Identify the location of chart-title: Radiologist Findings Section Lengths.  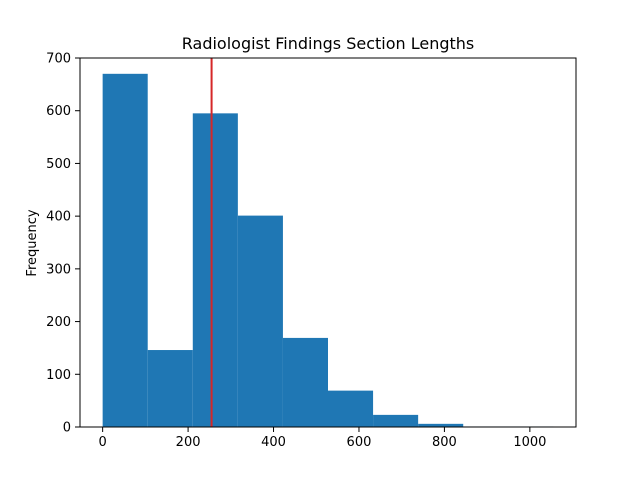
(328, 43).